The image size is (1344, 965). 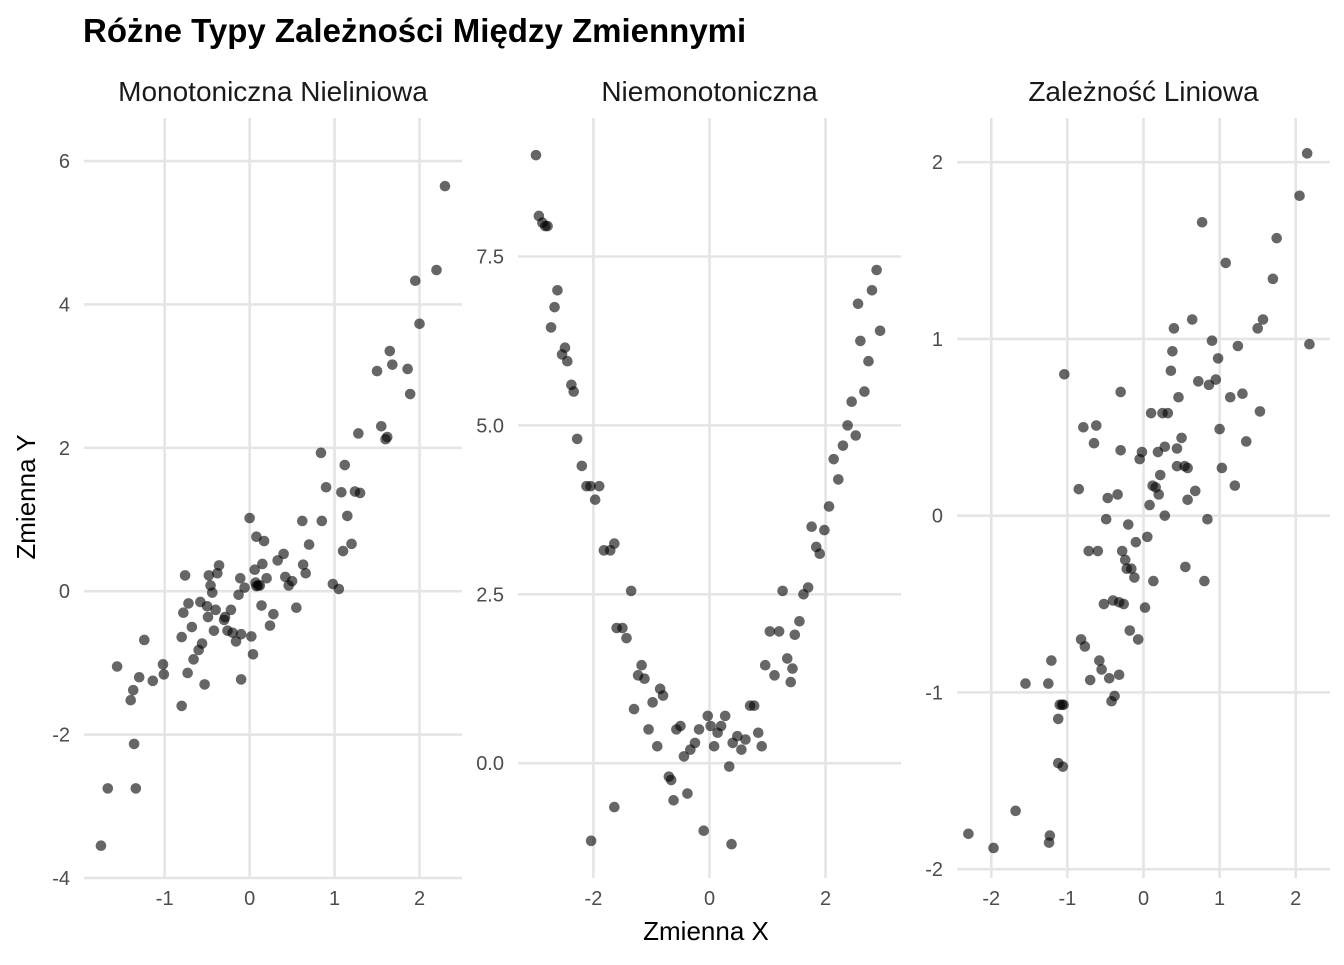 What do you see at coordinates (1143, 91) in the screenshot?
I see `facet-title: Zależność Liniowa` at bounding box center [1143, 91].